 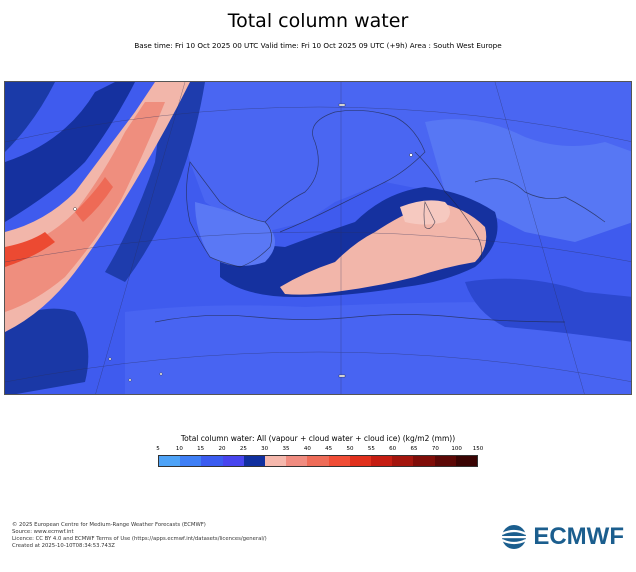 What do you see at coordinates (307, 449) in the screenshot?
I see `legend-tick-label: 40` at bounding box center [307, 449].